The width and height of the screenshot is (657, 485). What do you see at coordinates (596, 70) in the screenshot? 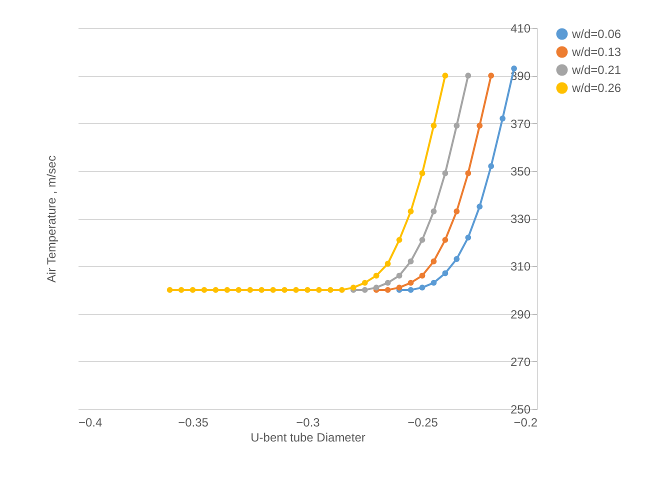
I see `legend-label: w/d=0.21` at bounding box center [596, 70].